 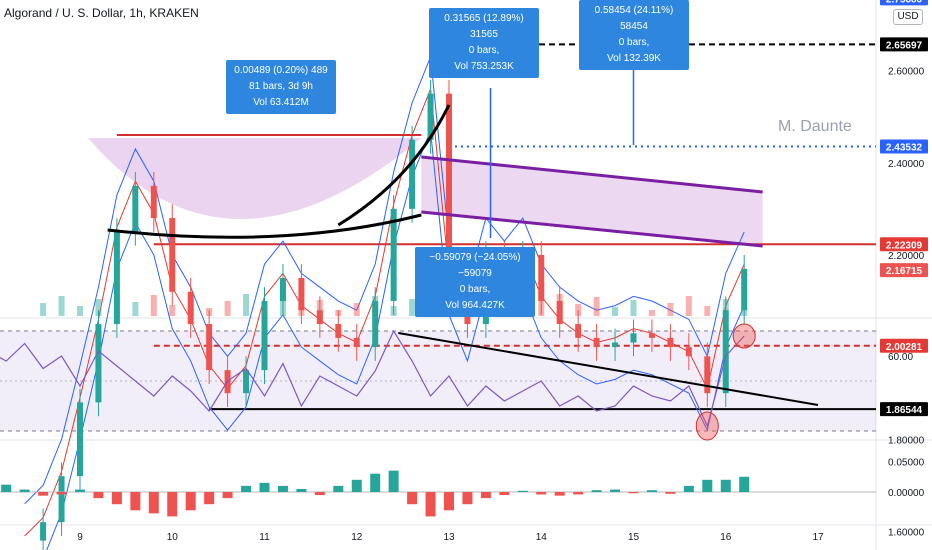 I want to click on measure-line: Vol 132.39K, so click(x=634, y=58).